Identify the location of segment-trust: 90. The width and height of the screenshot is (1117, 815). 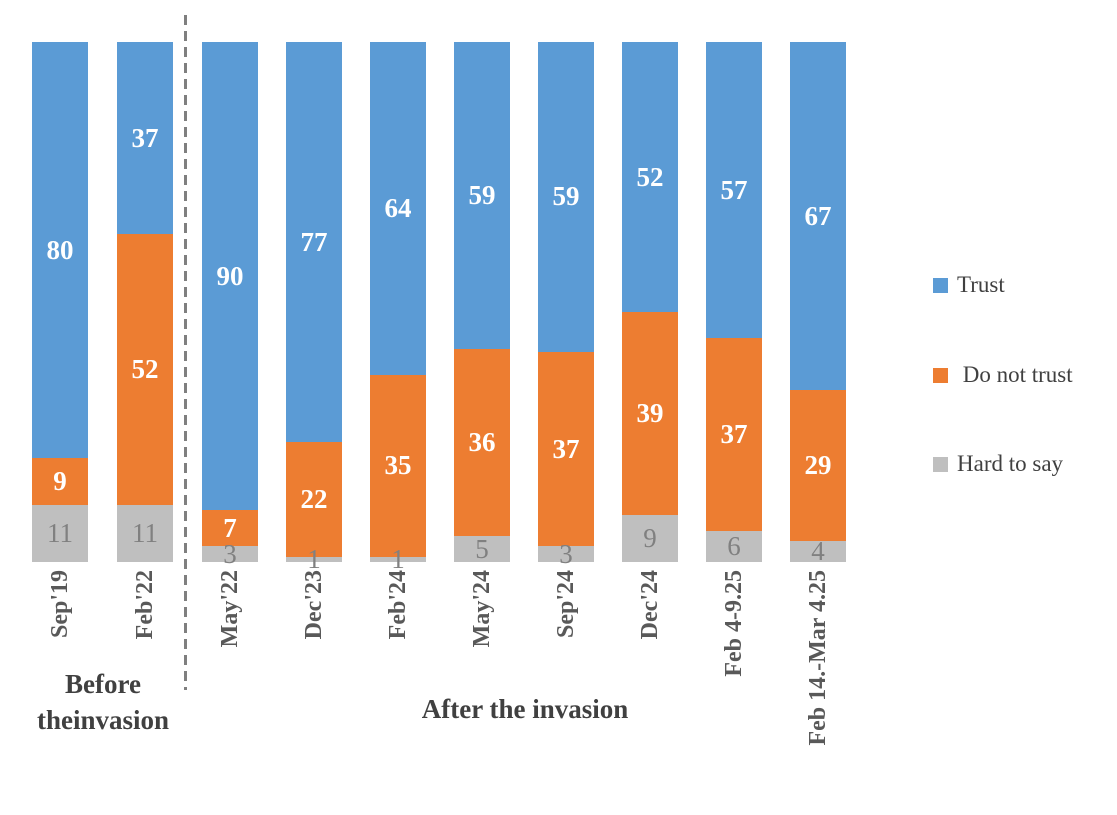
(230, 276).